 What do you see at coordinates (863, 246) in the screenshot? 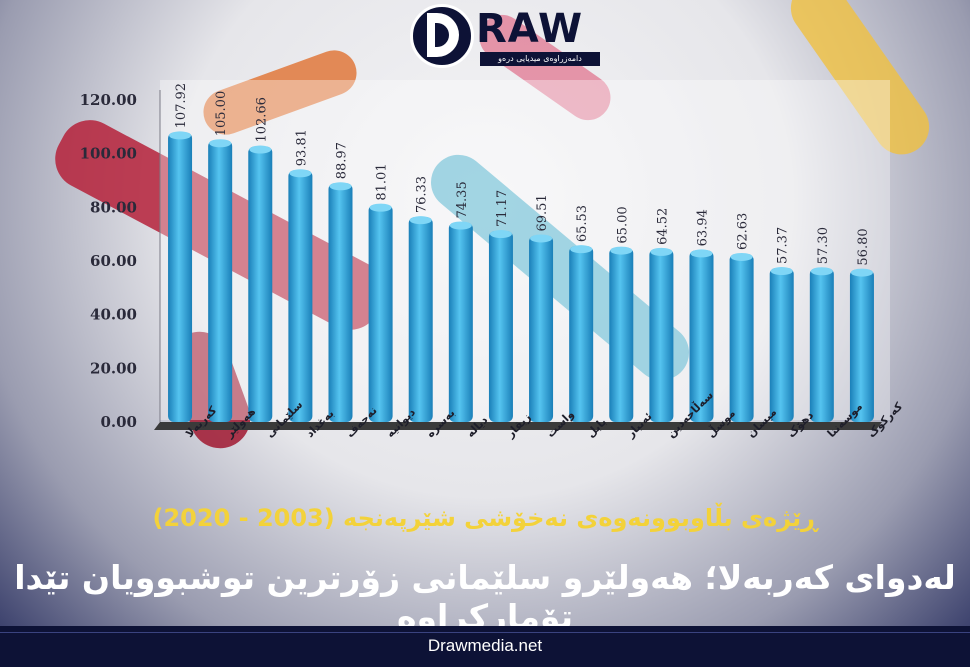
I see `value-label: 56.80` at bounding box center [863, 246].